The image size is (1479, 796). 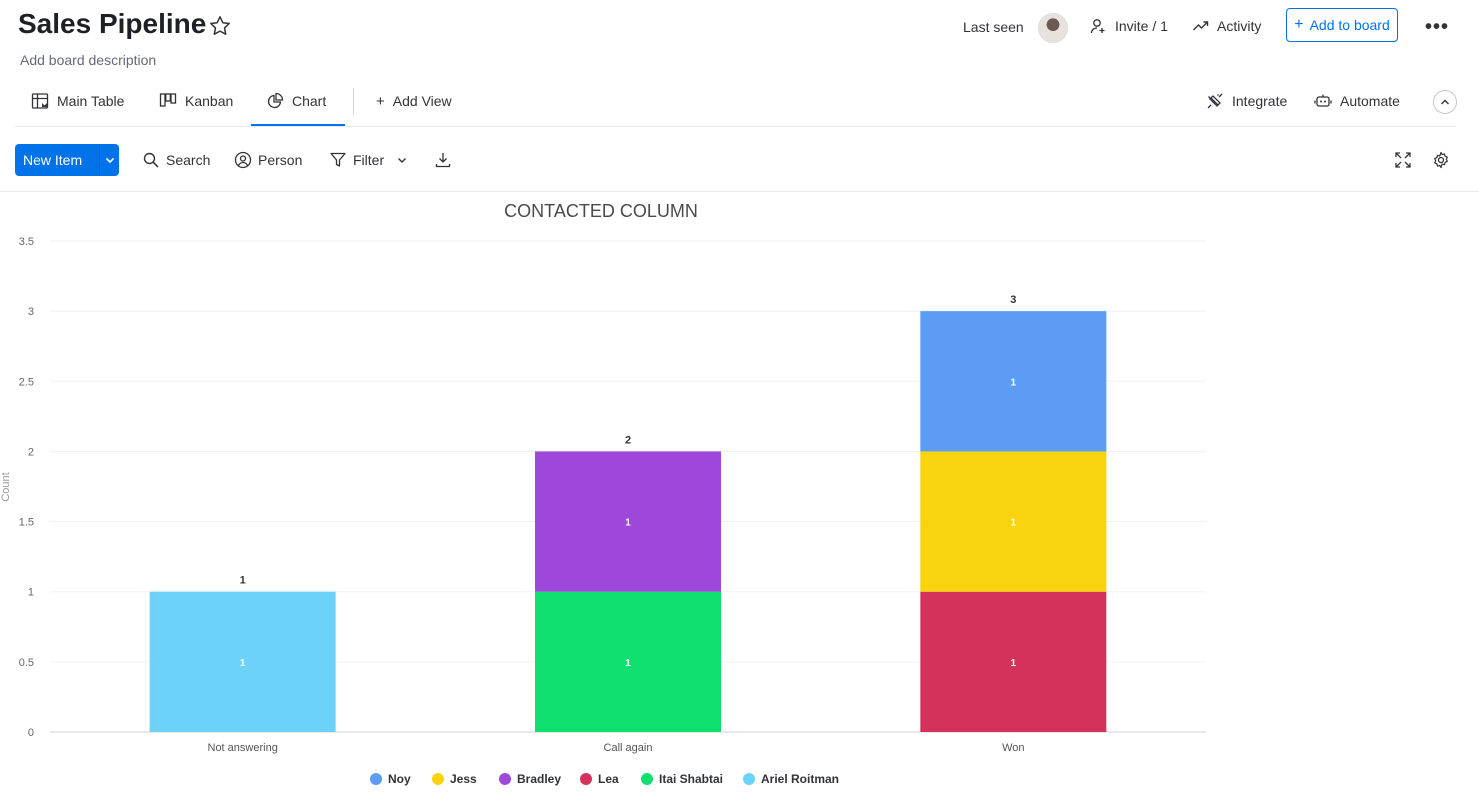 I want to click on tab-chart: Chart, so click(x=296, y=101).